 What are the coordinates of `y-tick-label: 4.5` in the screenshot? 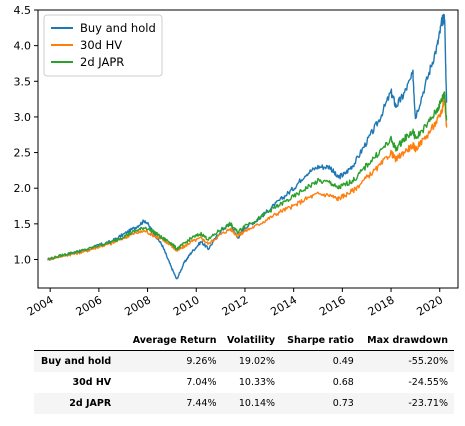 It's located at (23, 10).